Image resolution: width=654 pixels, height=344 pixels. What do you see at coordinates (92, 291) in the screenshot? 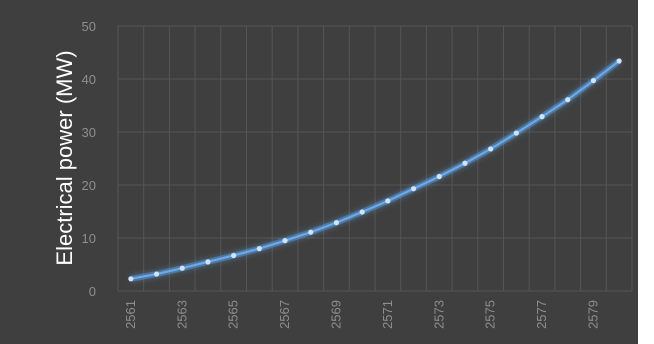
I see `y-tick-label: 0` at bounding box center [92, 291].